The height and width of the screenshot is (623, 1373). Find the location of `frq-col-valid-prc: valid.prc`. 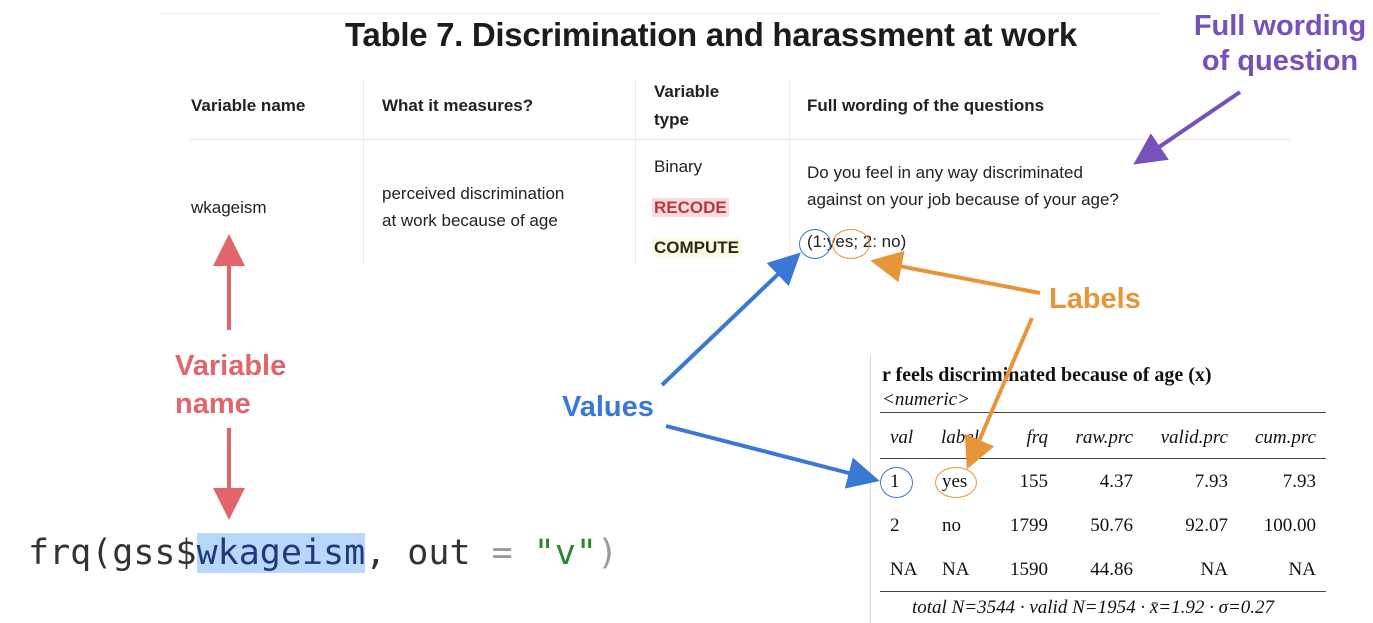

frq-col-valid-prc: valid.prc is located at coordinates (1194, 437).